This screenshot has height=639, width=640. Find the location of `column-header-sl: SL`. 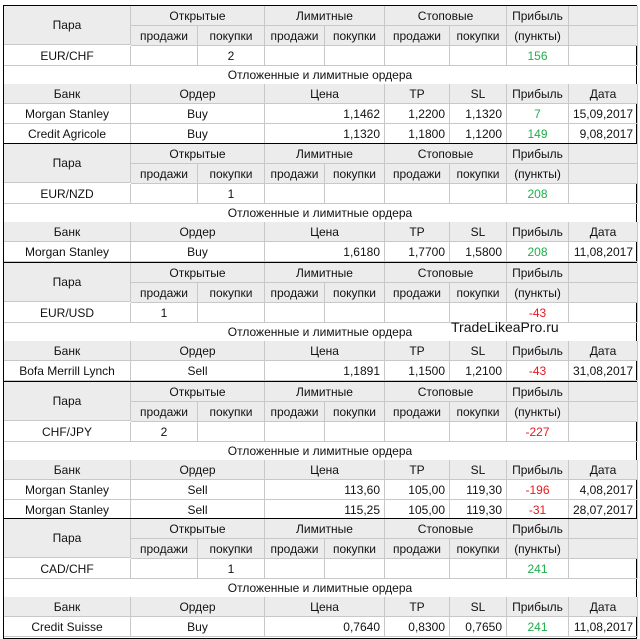

column-header-sl: SL is located at coordinates (478, 607).